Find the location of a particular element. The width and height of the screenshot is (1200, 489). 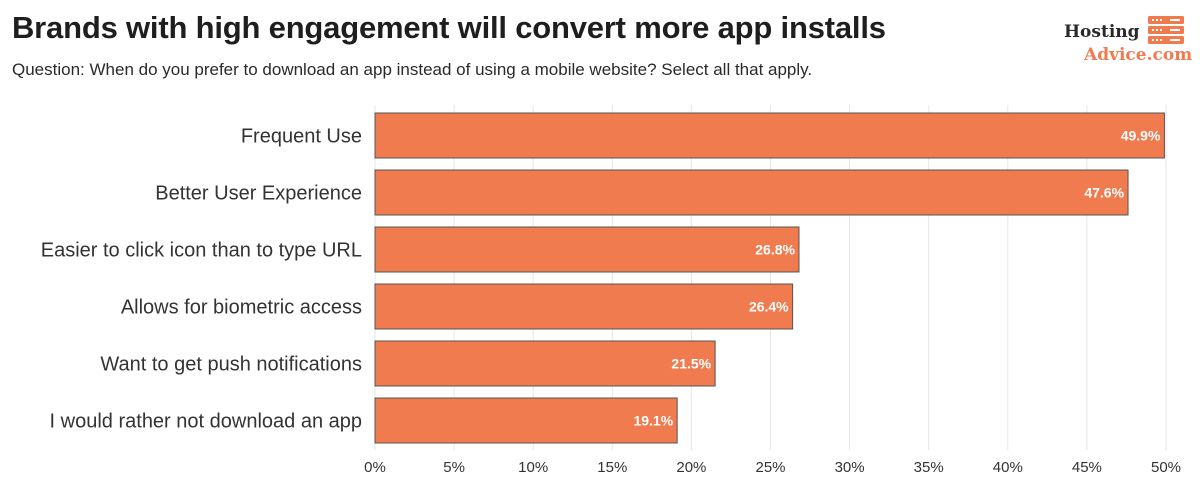

brand-logo: Hosting Advice.com is located at coordinates (1127, 40).